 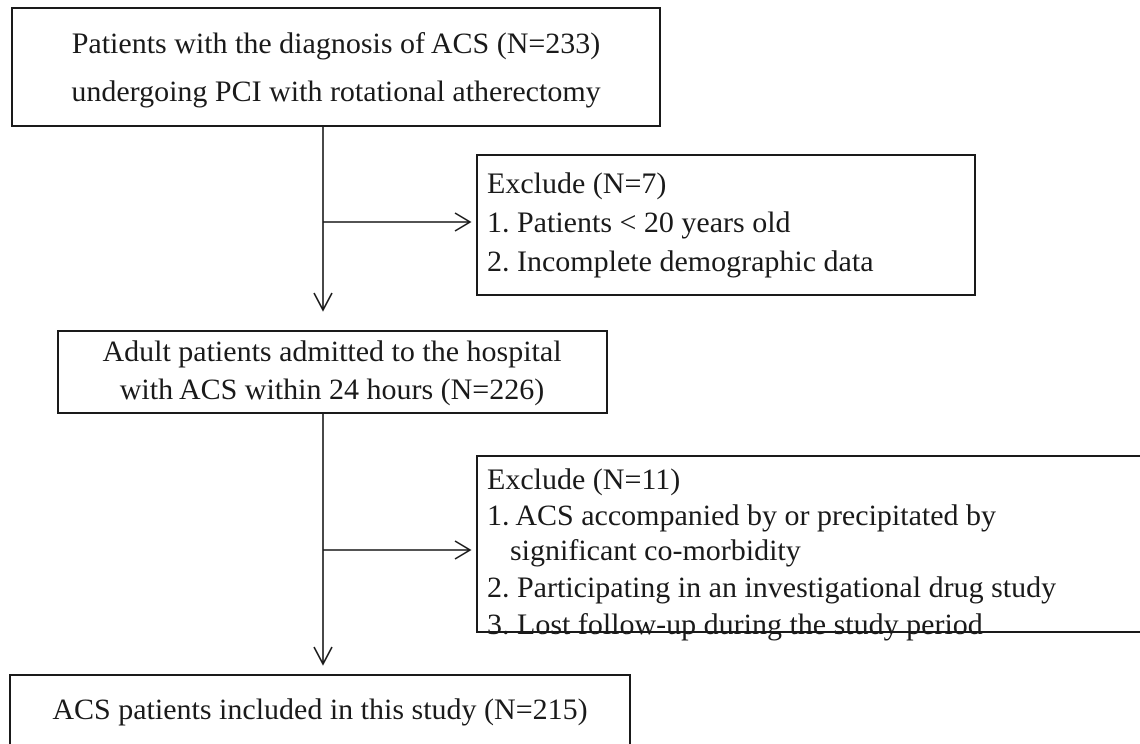 I want to click on box-text: Exclude (N=11), so click(x=583, y=479).